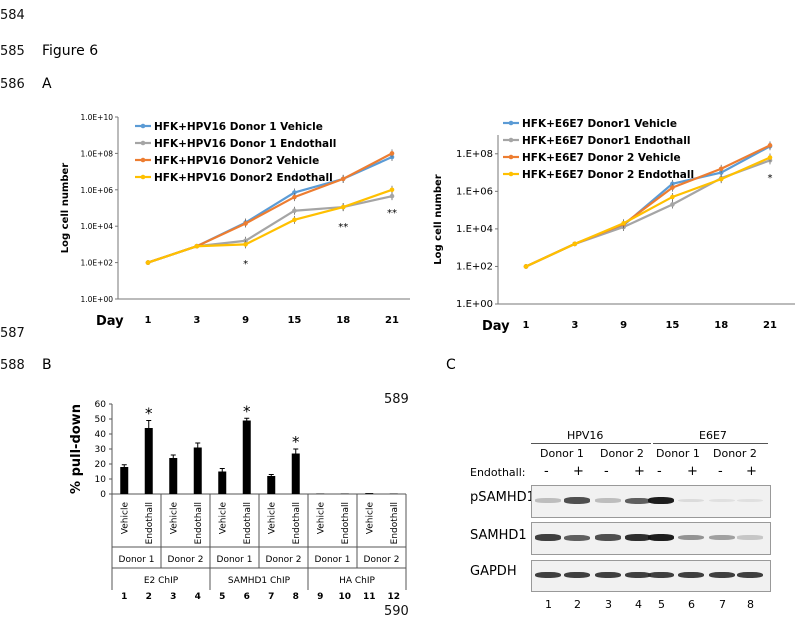  What do you see at coordinates (222, 597) in the screenshot?
I see `lane-number: 5` at bounding box center [222, 597].